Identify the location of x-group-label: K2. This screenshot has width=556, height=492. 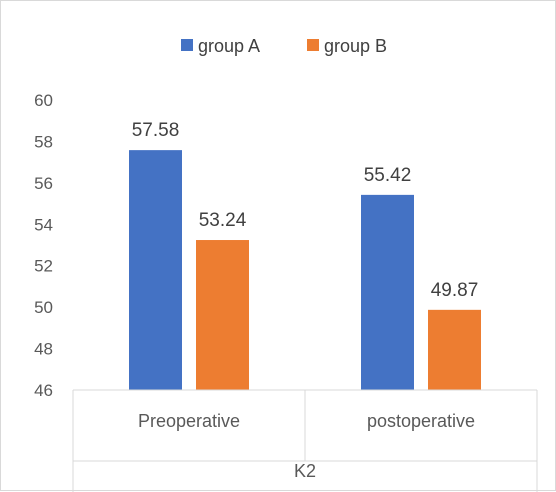
(305, 471).